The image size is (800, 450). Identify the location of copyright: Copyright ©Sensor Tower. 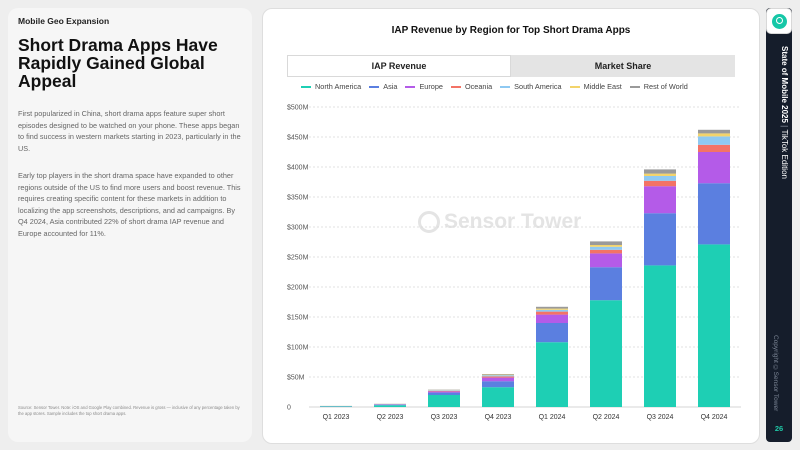
(775, 373).